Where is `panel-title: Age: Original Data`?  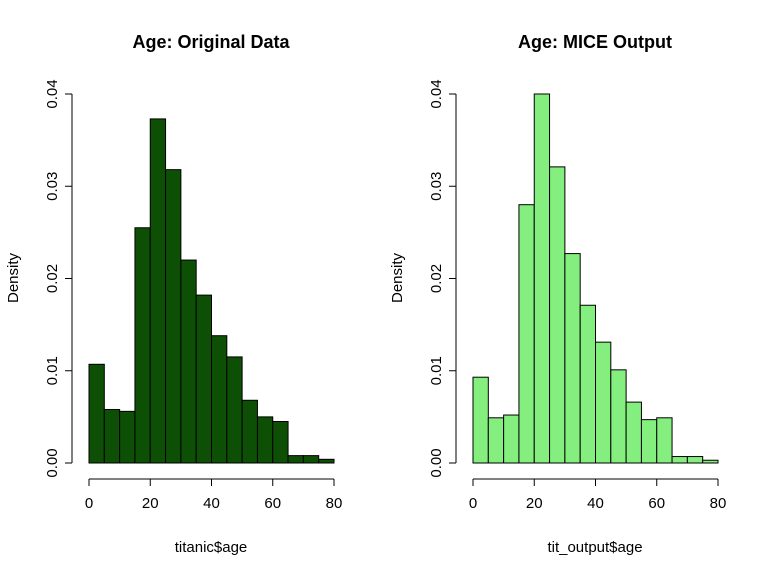
panel-title: Age: Original Data is located at coordinates (211, 42).